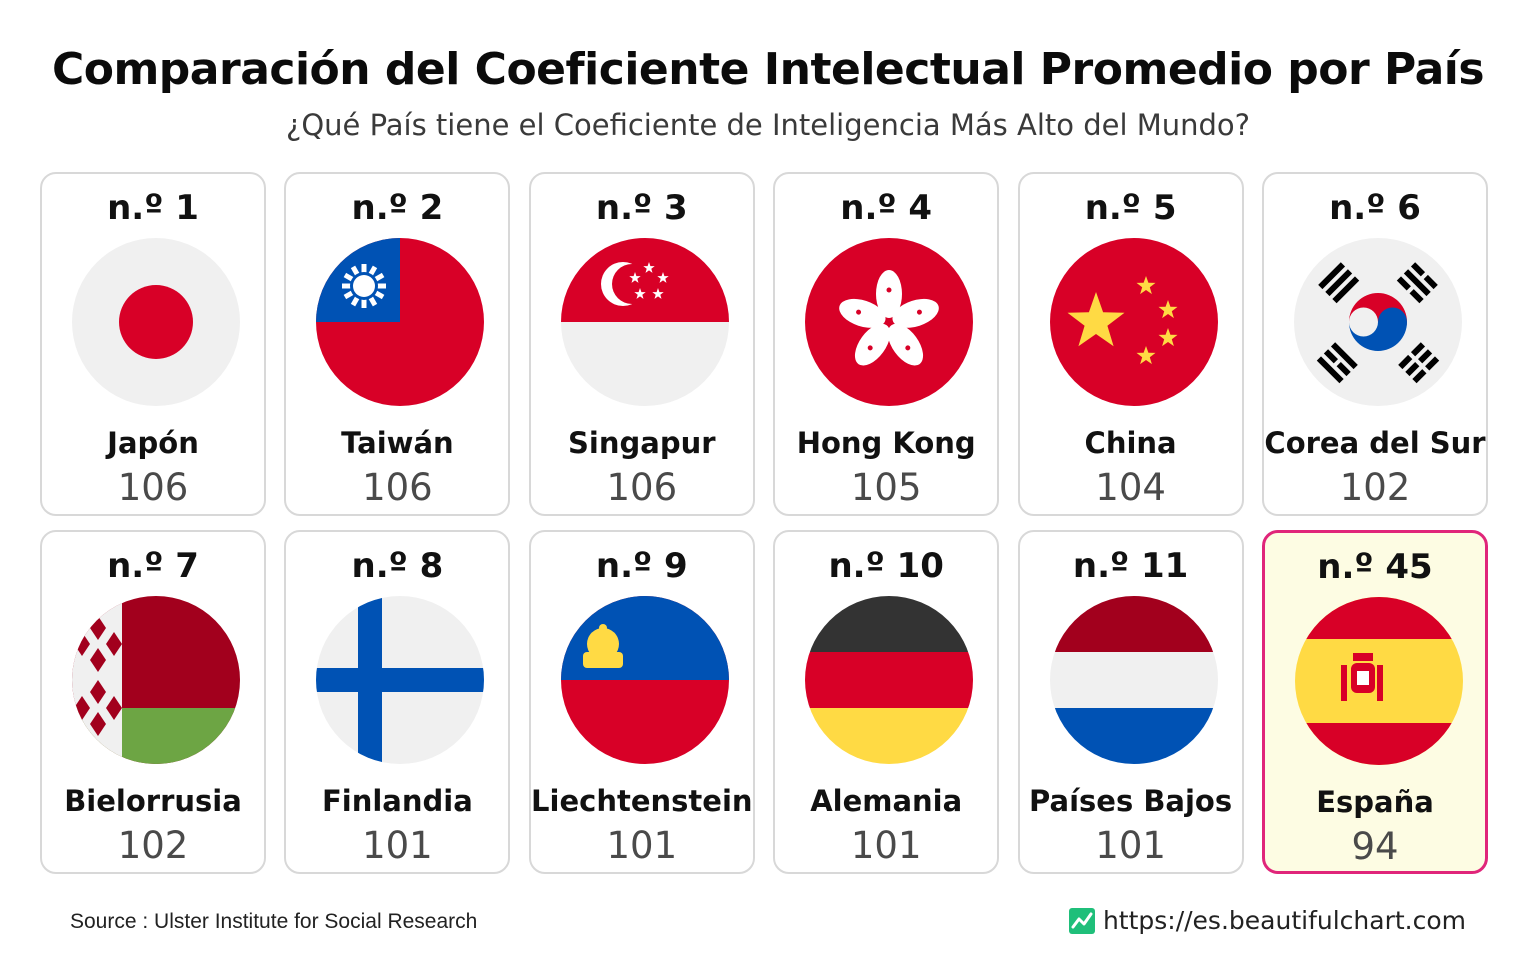 This screenshot has height=960, width=1536. I want to click on country-name: Hong Kong, so click(886, 443).